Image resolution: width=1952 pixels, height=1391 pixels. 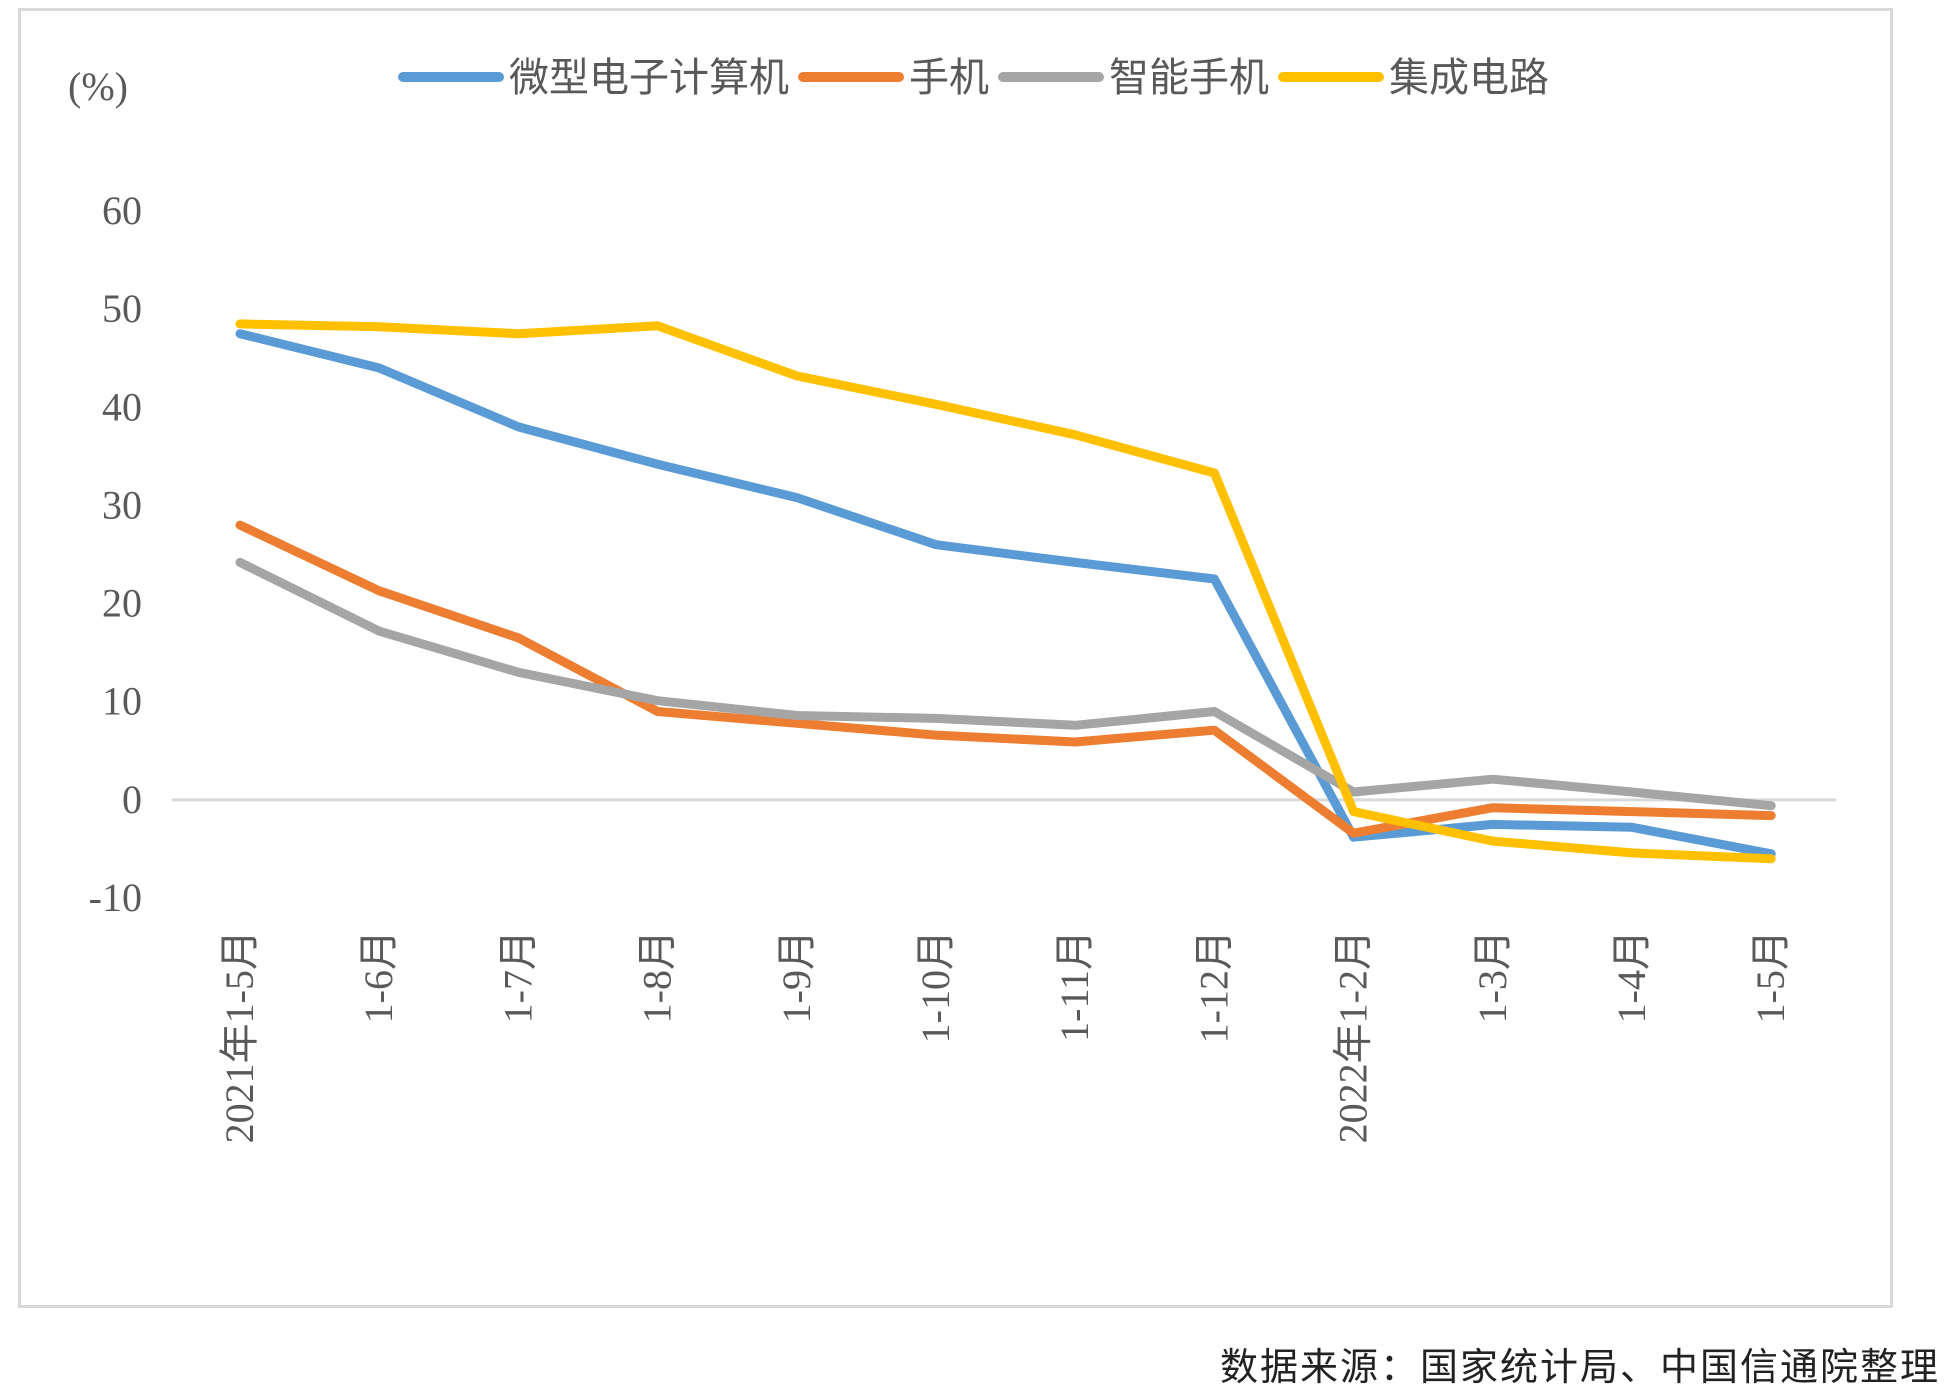 What do you see at coordinates (1189, 78) in the screenshot?
I see `legend-label: 智能手机` at bounding box center [1189, 78].